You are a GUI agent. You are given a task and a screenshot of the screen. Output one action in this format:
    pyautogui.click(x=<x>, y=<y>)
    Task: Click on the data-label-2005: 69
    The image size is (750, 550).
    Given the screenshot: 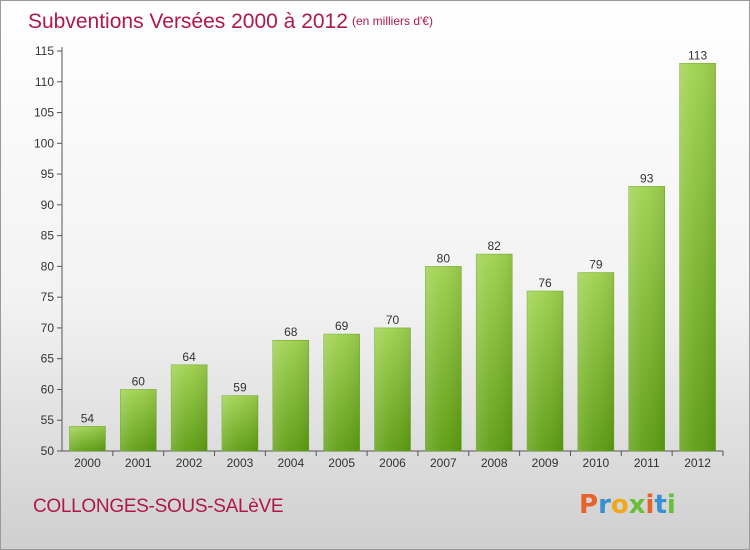 What is the action you would take?
    pyautogui.click(x=342, y=326)
    